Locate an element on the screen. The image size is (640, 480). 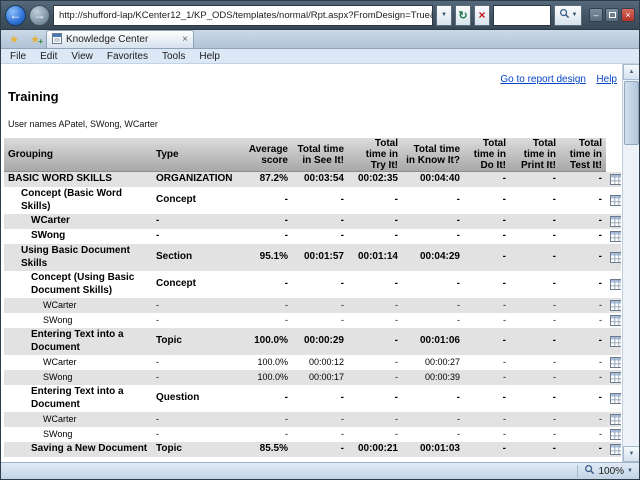
refresh-button: ↻ is located at coordinates (463, 15).